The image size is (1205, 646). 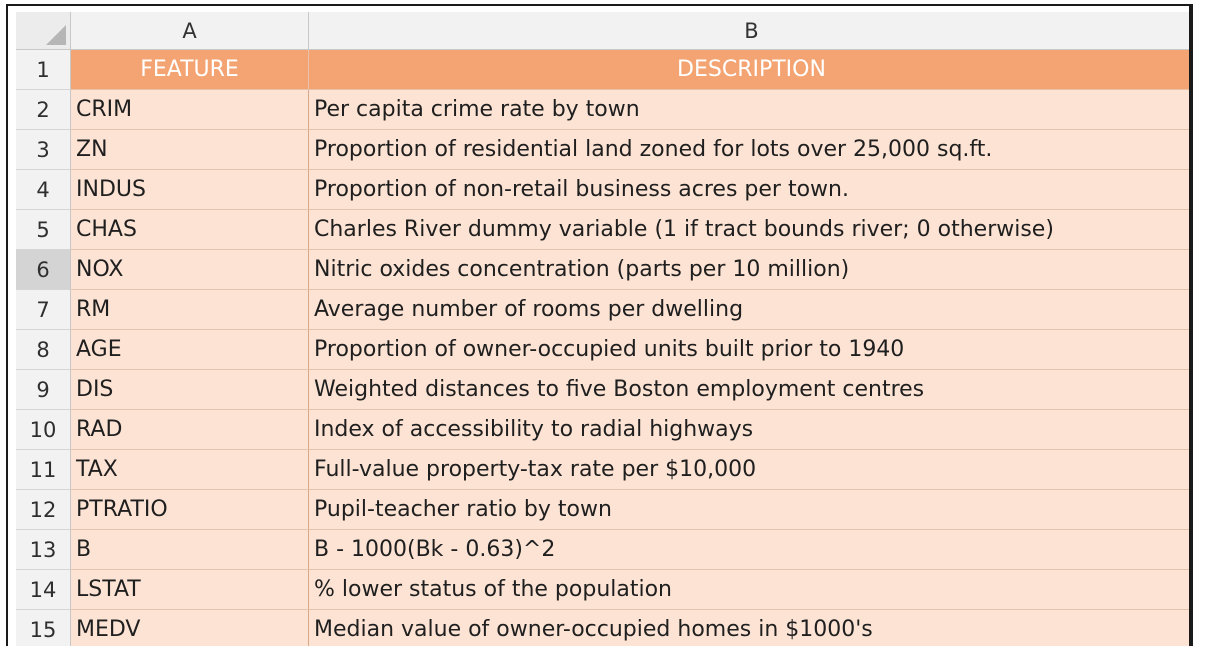 I want to click on row-number: 7, so click(x=43, y=310).